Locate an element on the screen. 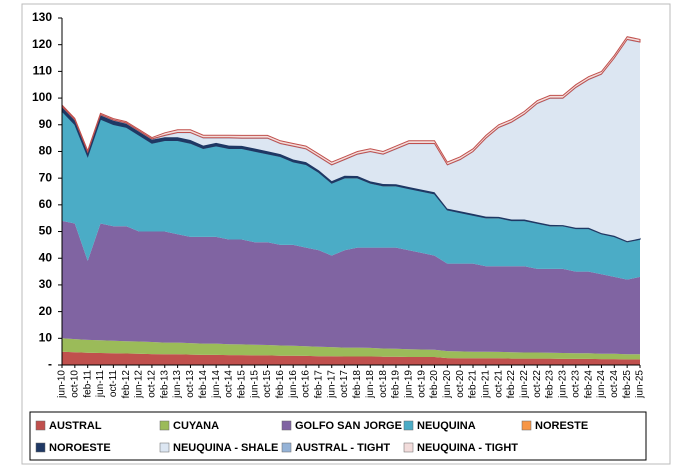  x-tick-label: feb-24 is located at coordinates (588, 384).